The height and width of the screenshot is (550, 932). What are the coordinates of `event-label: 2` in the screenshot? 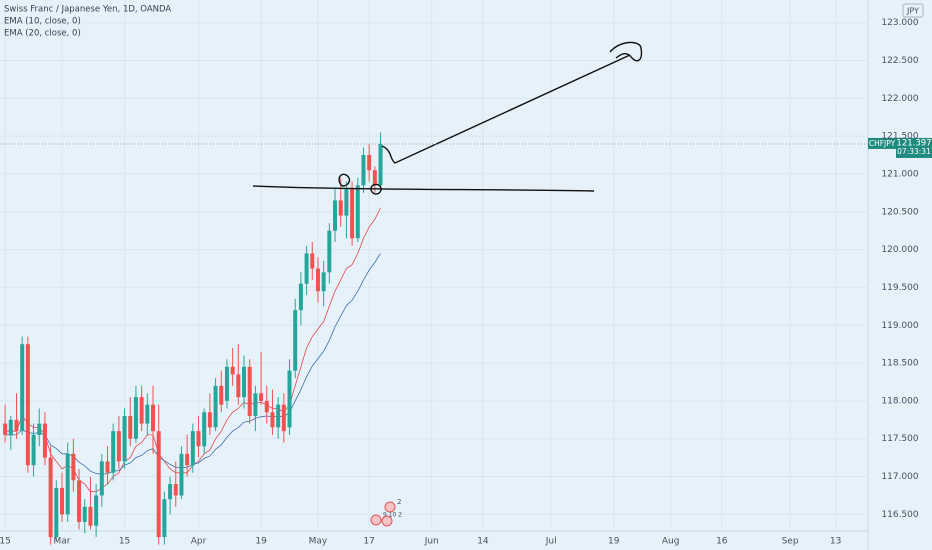 It's located at (399, 502).